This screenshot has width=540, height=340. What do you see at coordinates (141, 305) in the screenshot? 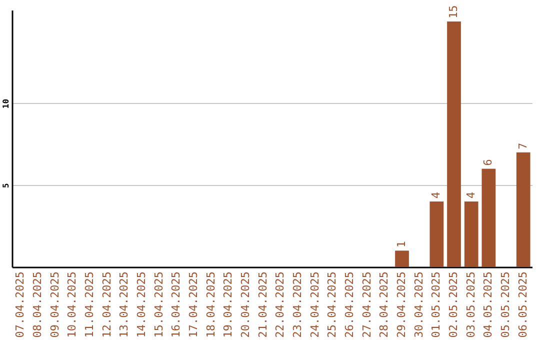
I see `x-tick-label: 14.04.2025` at bounding box center [141, 305].